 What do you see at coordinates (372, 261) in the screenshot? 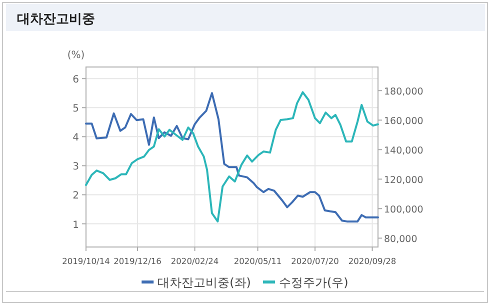
I see `x-tick-label: 2020/09/28` at bounding box center [372, 261].